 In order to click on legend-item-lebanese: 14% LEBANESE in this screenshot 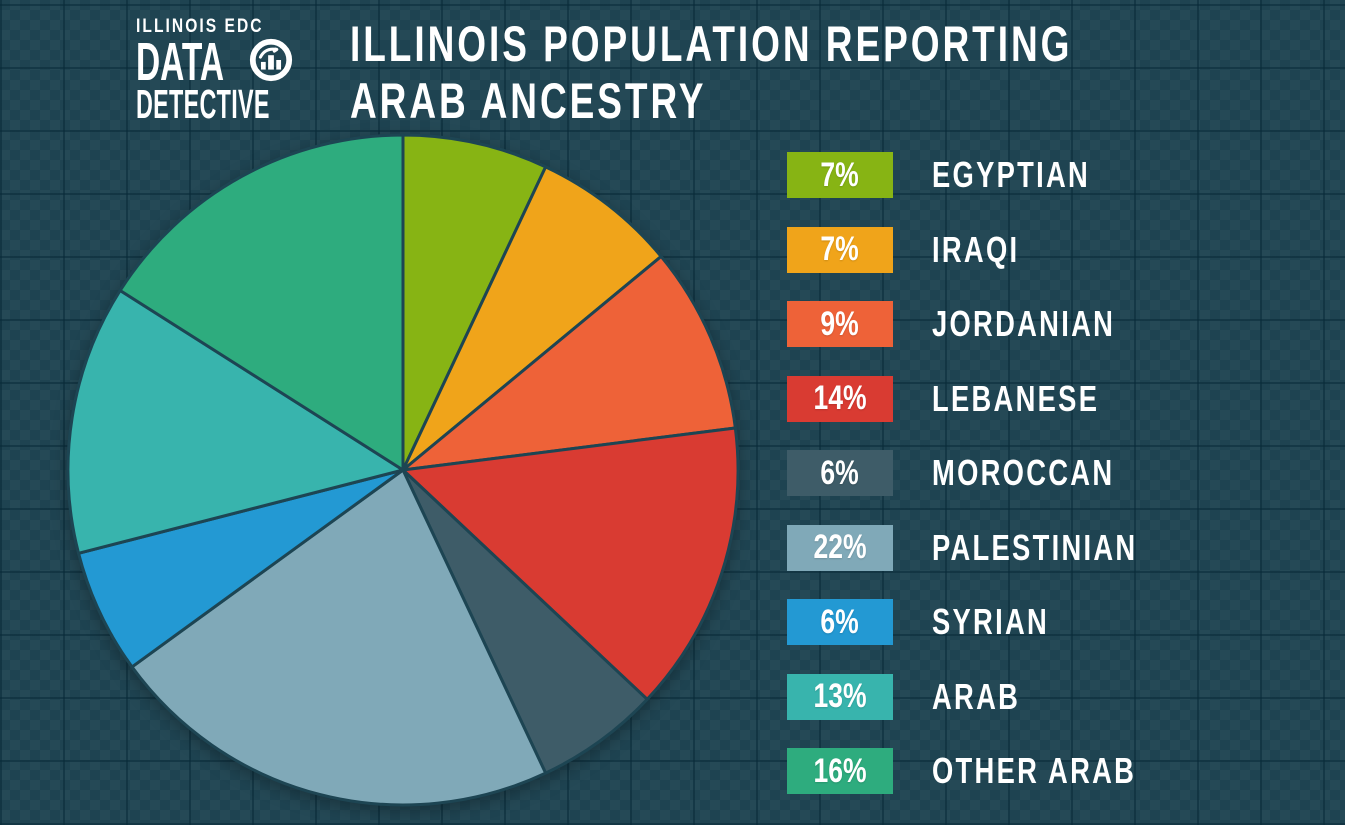, I will do `click(994, 398)`.